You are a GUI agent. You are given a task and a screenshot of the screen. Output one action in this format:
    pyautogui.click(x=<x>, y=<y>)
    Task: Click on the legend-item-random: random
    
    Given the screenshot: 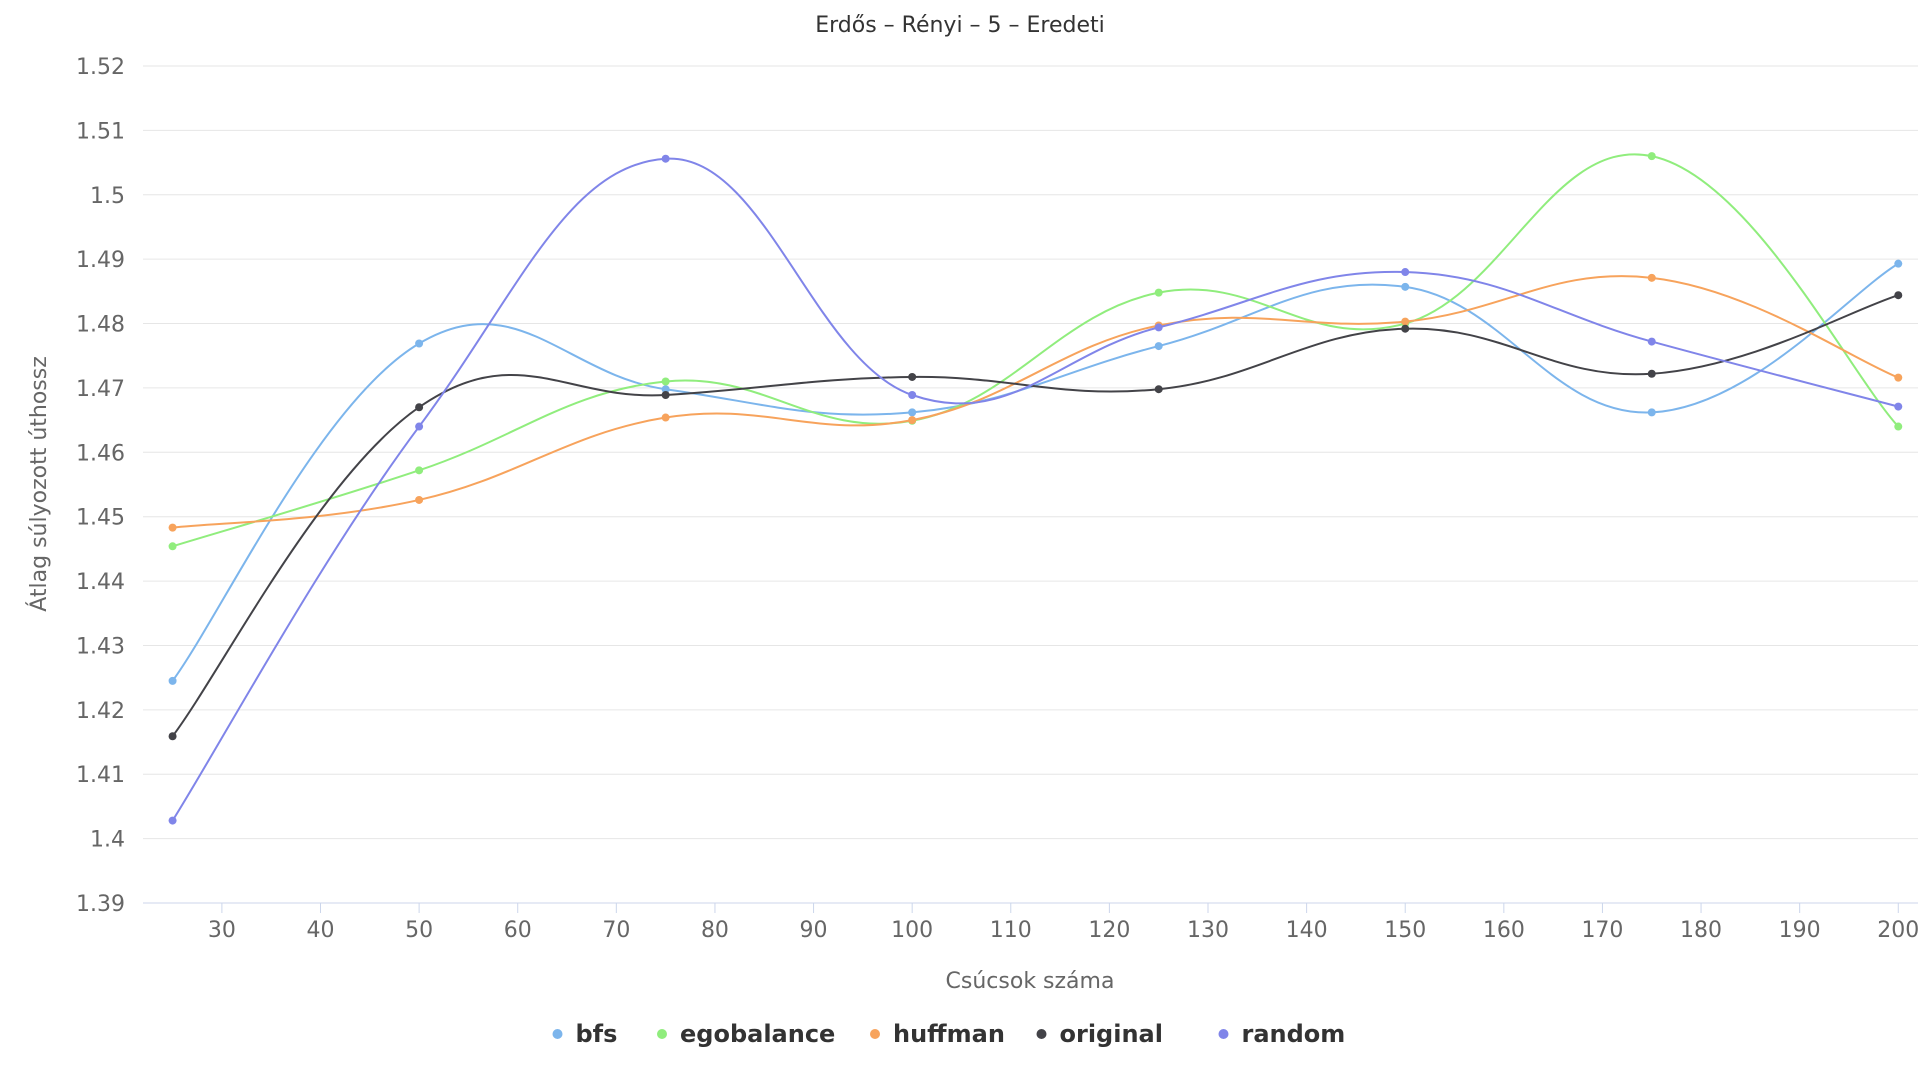 What is the action you would take?
    pyautogui.click(x=1282, y=1034)
    